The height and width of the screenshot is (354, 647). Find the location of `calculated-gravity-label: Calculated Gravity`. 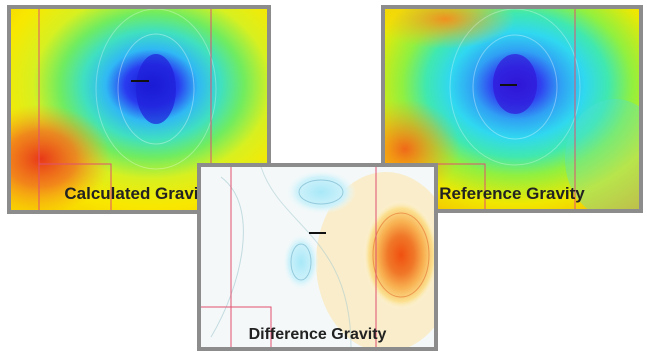

calculated-gravity-label: Calculated Gravity is located at coordinates (139, 193).